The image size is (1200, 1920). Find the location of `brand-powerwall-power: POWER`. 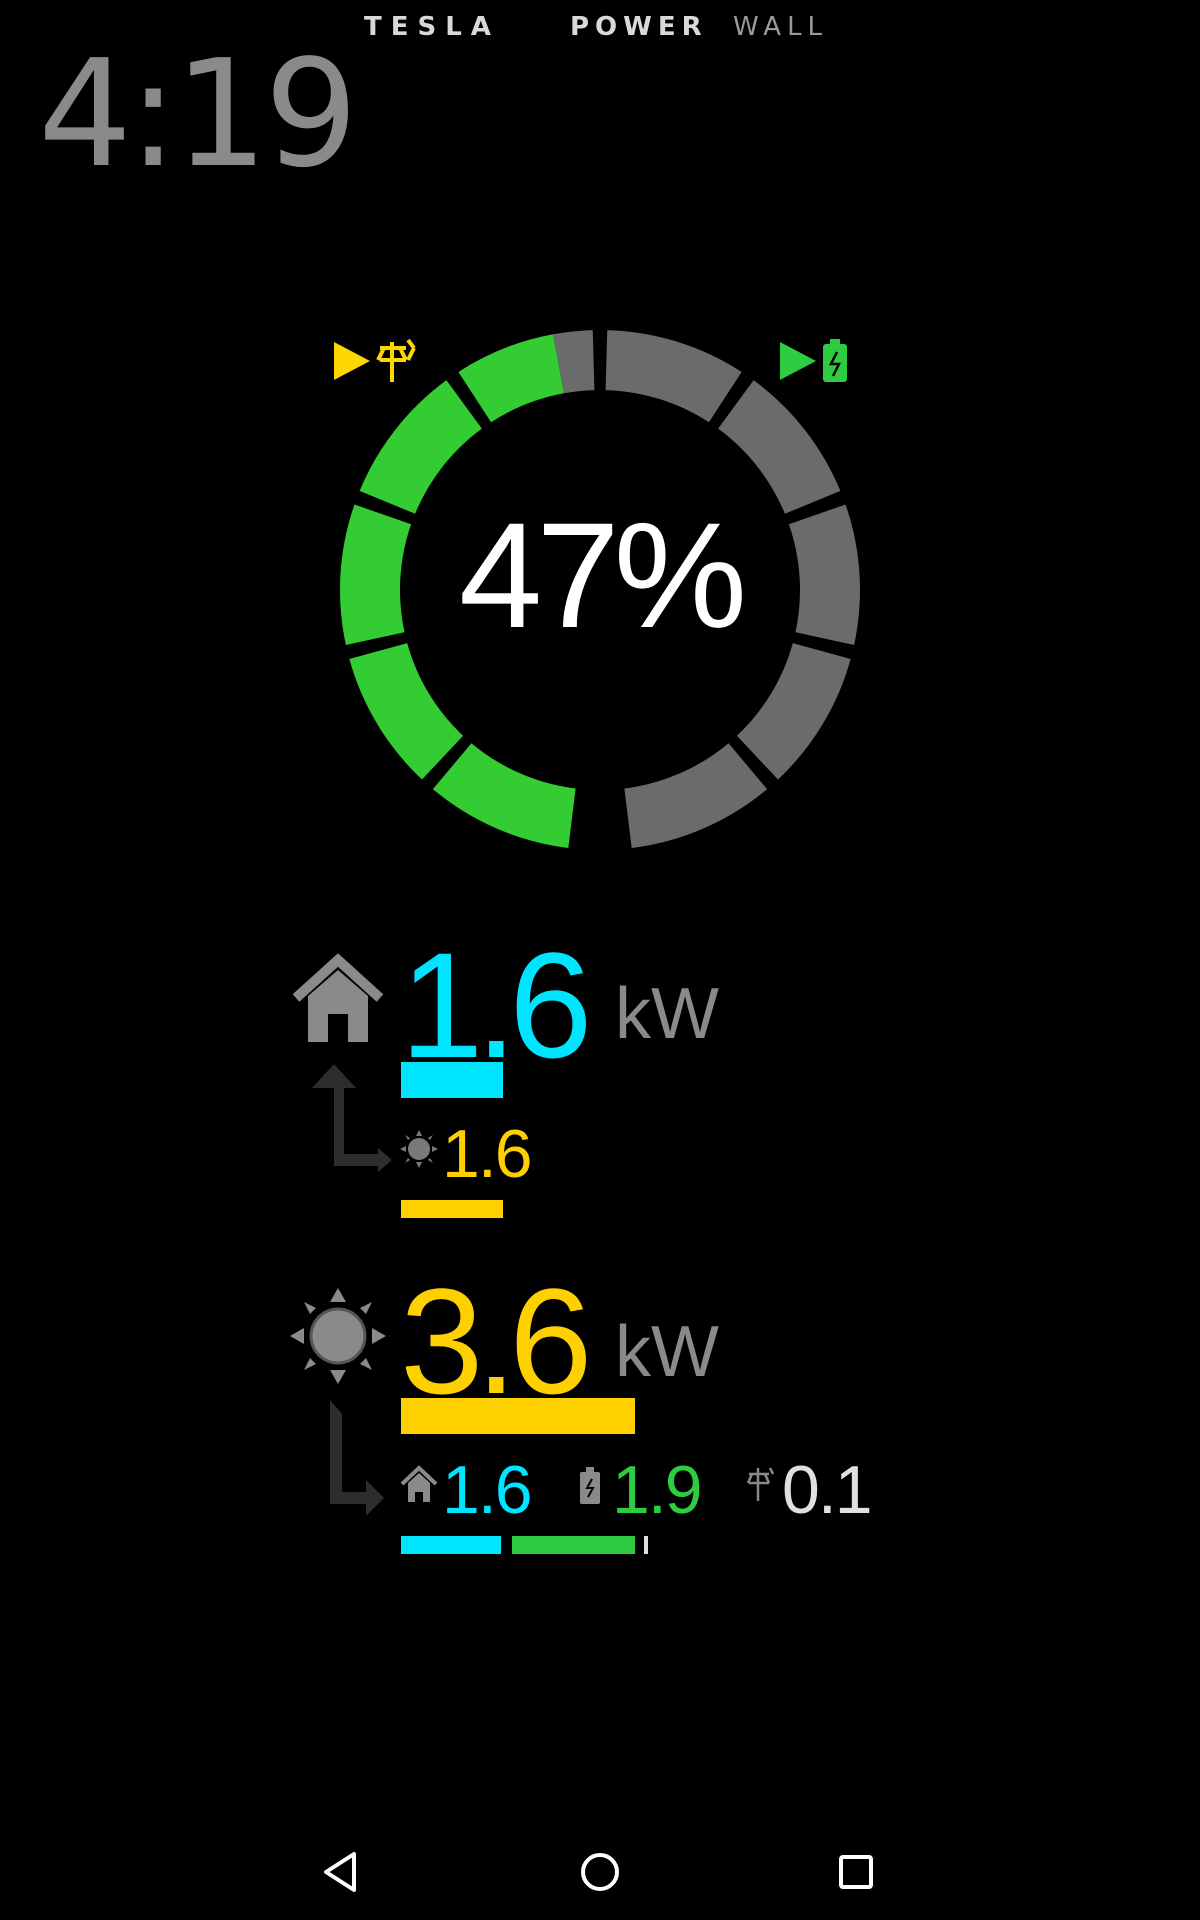

brand-powerwall-power: POWER is located at coordinates (639, 27).